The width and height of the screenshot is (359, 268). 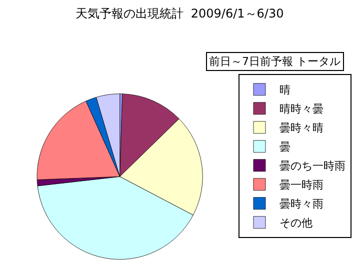 I want to click on chart-title: 天気予報の出現統計 2009/6/1～6/30, so click(x=179, y=13).